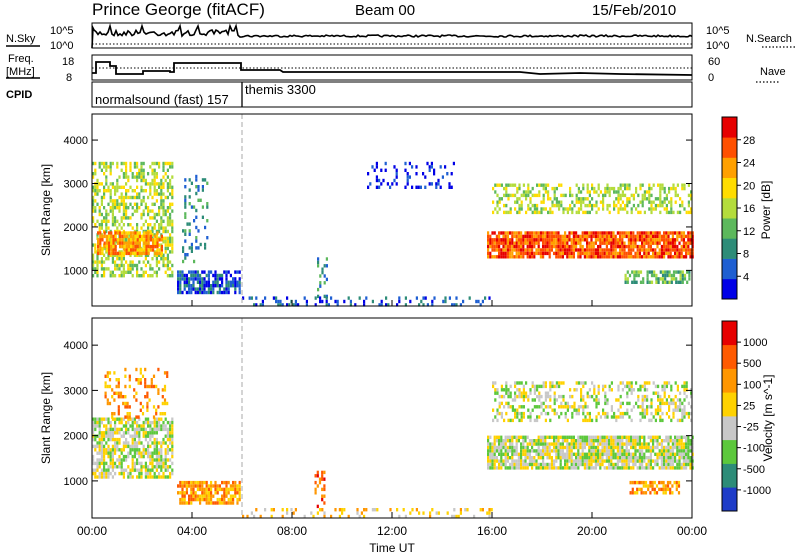 Image resolution: width=800 pixels, height=554 pixels. What do you see at coordinates (69, 78) in the screenshot?
I see `freq-bottom-tick: 8` at bounding box center [69, 78].